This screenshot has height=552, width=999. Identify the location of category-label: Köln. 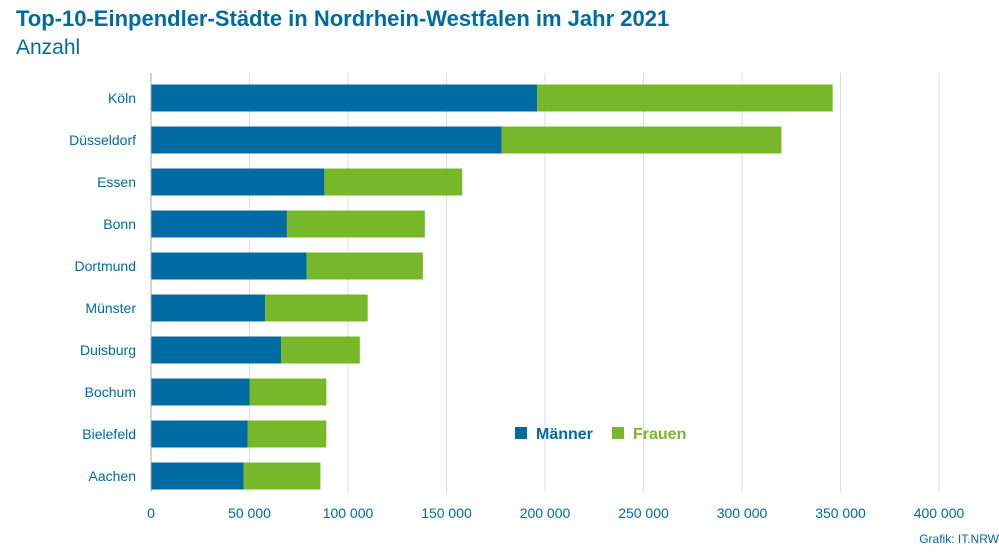
(122, 98).